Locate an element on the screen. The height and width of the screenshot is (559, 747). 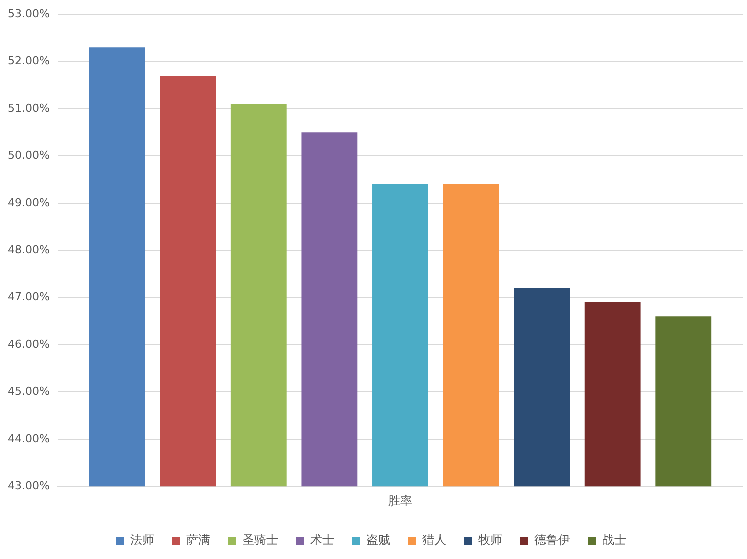
legend-label: 盗贼 is located at coordinates (378, 540).